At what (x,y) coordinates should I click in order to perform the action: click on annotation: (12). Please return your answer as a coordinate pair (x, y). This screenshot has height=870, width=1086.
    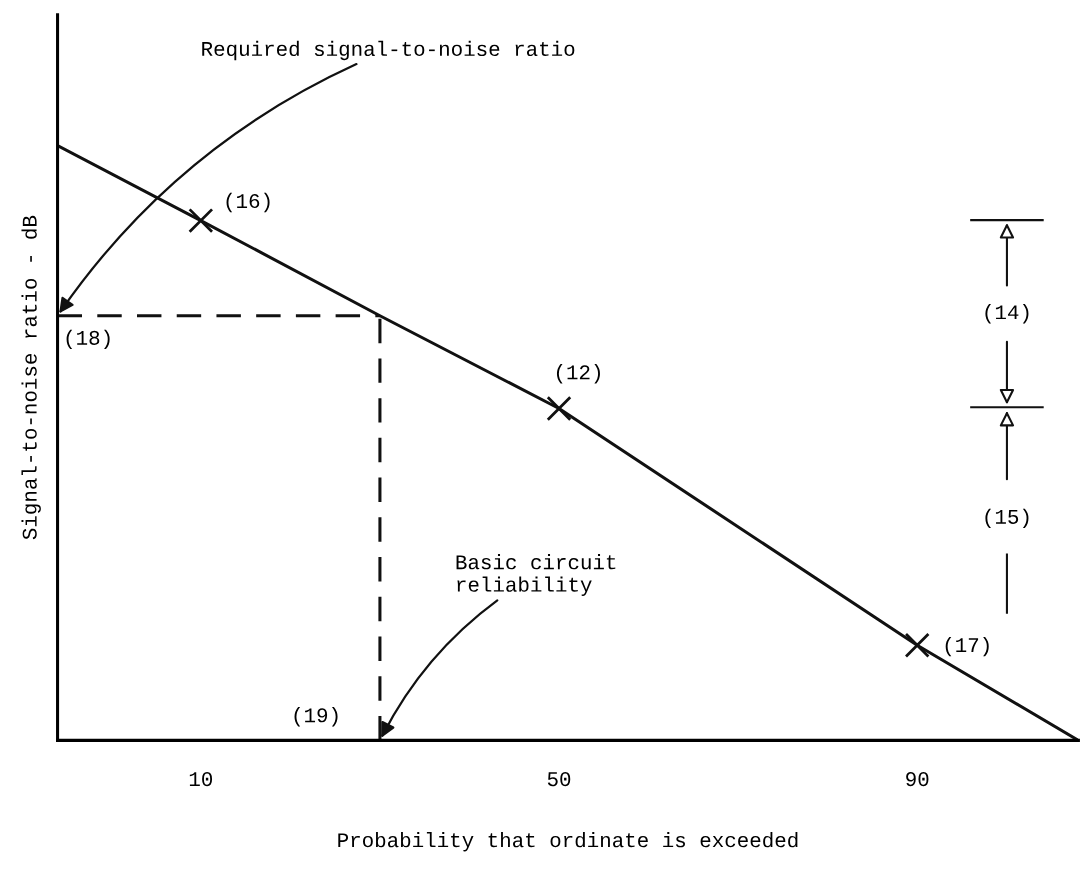
    Looking at the image, I should click on (578, 374).